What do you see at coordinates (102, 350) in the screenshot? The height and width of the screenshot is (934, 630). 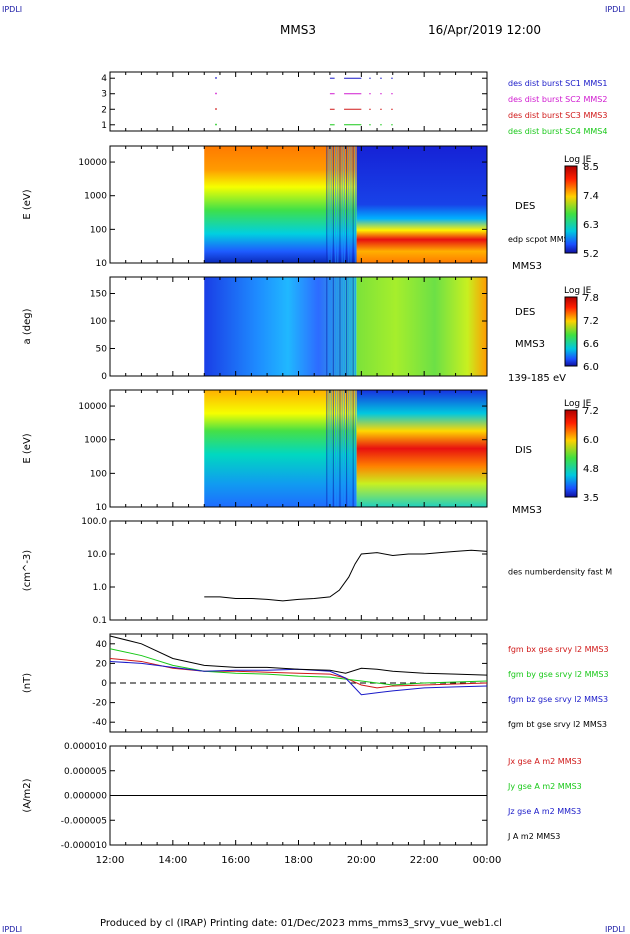 I see `des-pitch-panel-tick-label: 50` at bounding box center [102, 350].